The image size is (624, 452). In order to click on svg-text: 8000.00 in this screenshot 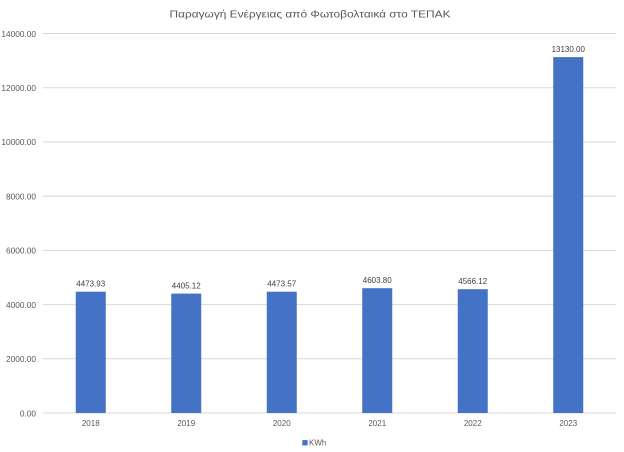, I will do `click(21, 197)`.